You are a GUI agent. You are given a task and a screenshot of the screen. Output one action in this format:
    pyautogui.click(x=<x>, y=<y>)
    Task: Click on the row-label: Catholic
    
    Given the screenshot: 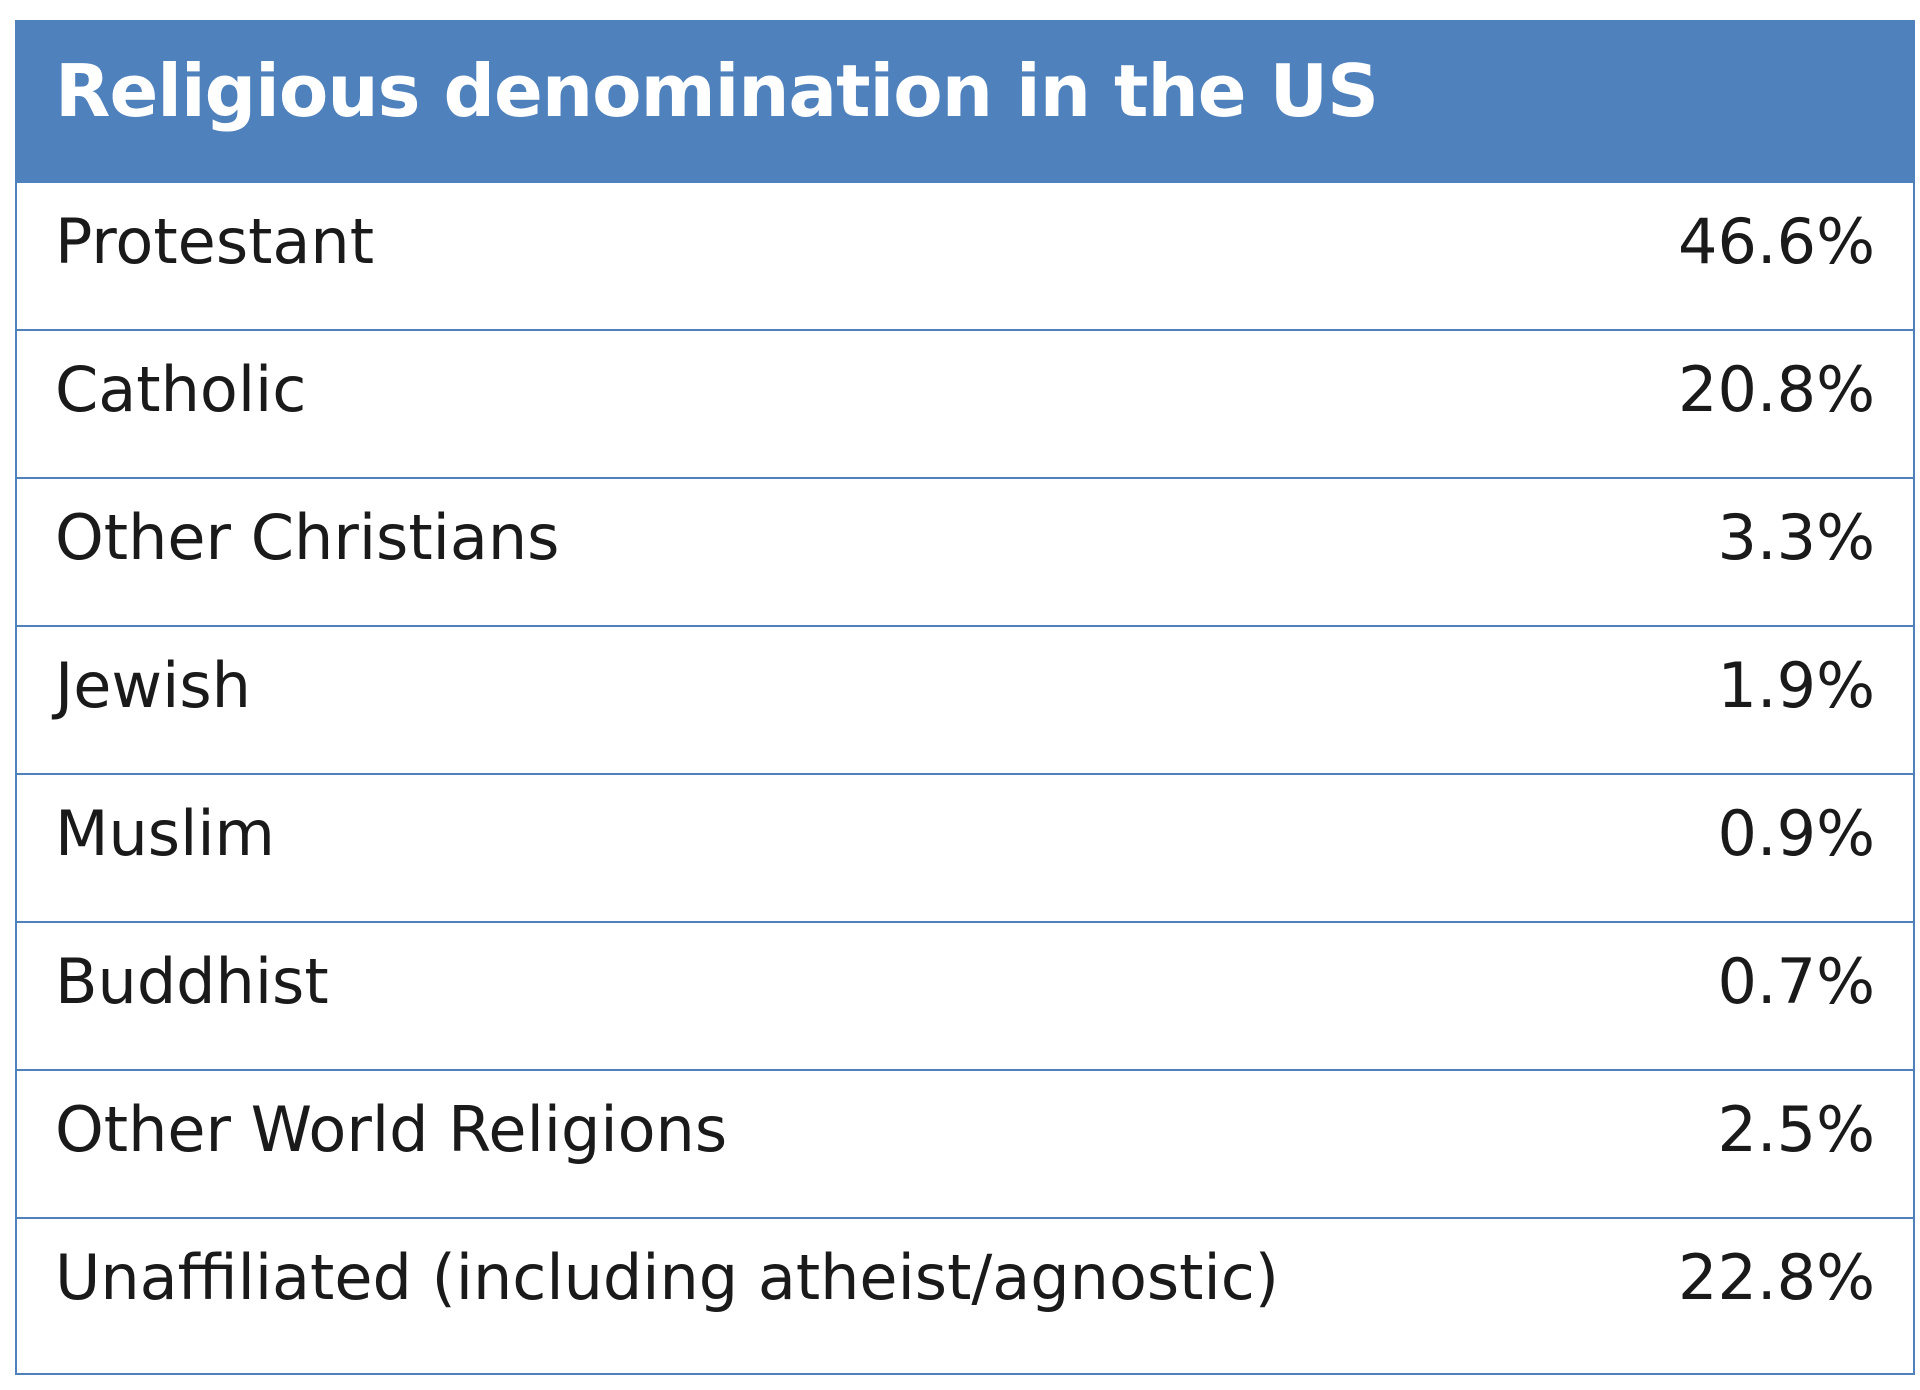 What is the action you would take?
    pyautogui.click(x=181, y=389)
    